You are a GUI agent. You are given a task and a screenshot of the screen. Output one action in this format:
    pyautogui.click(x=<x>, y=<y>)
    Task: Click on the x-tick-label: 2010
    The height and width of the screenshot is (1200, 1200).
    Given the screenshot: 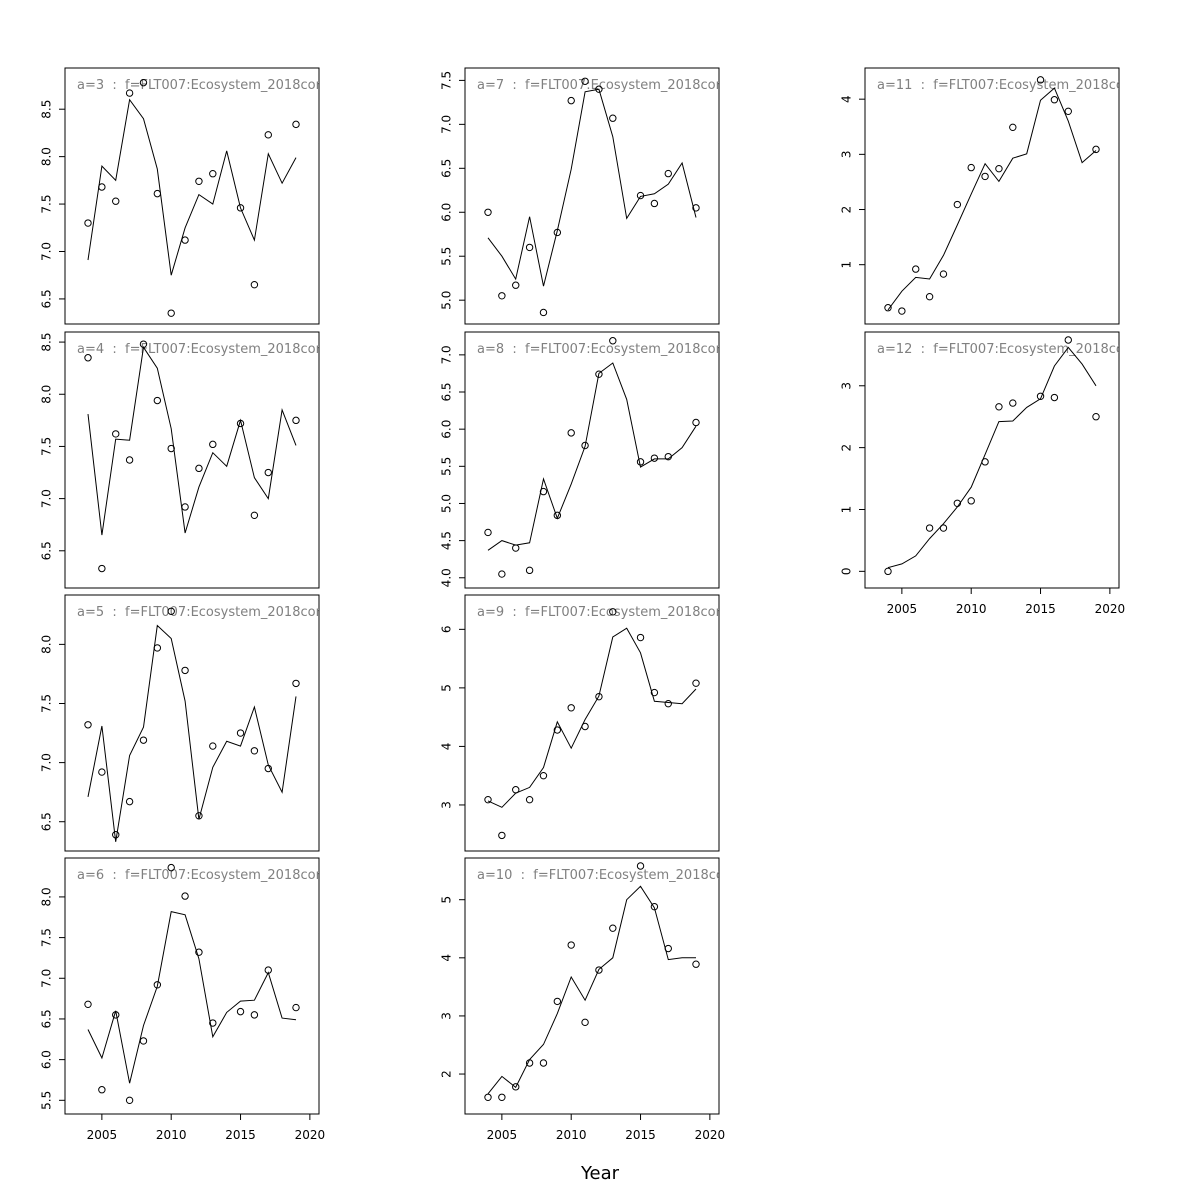 What is the action you would take?
    pyautogui.click(x=571, y=1135)
    